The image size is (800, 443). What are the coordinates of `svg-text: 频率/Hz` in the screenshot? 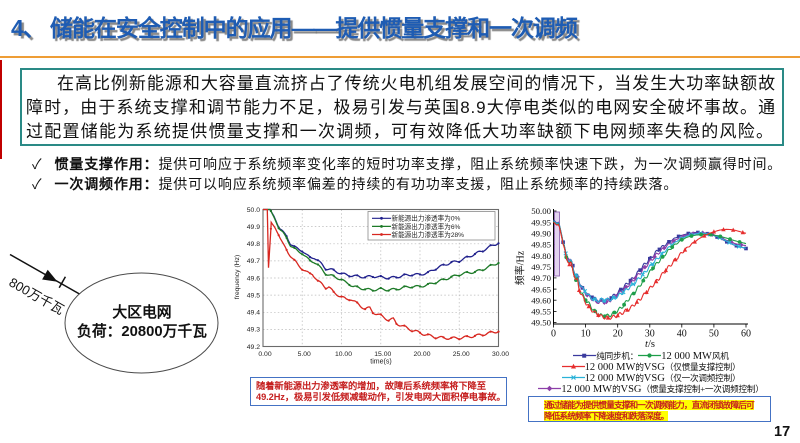 It's located at (520, 267).